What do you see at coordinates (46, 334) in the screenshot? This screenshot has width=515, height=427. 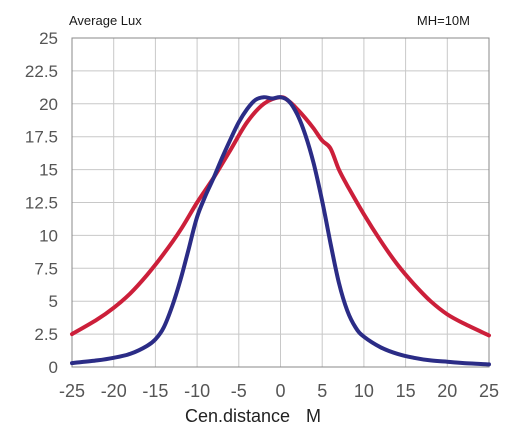 I see `y-tick-label: 2.5` at bounding box center [46, 334].